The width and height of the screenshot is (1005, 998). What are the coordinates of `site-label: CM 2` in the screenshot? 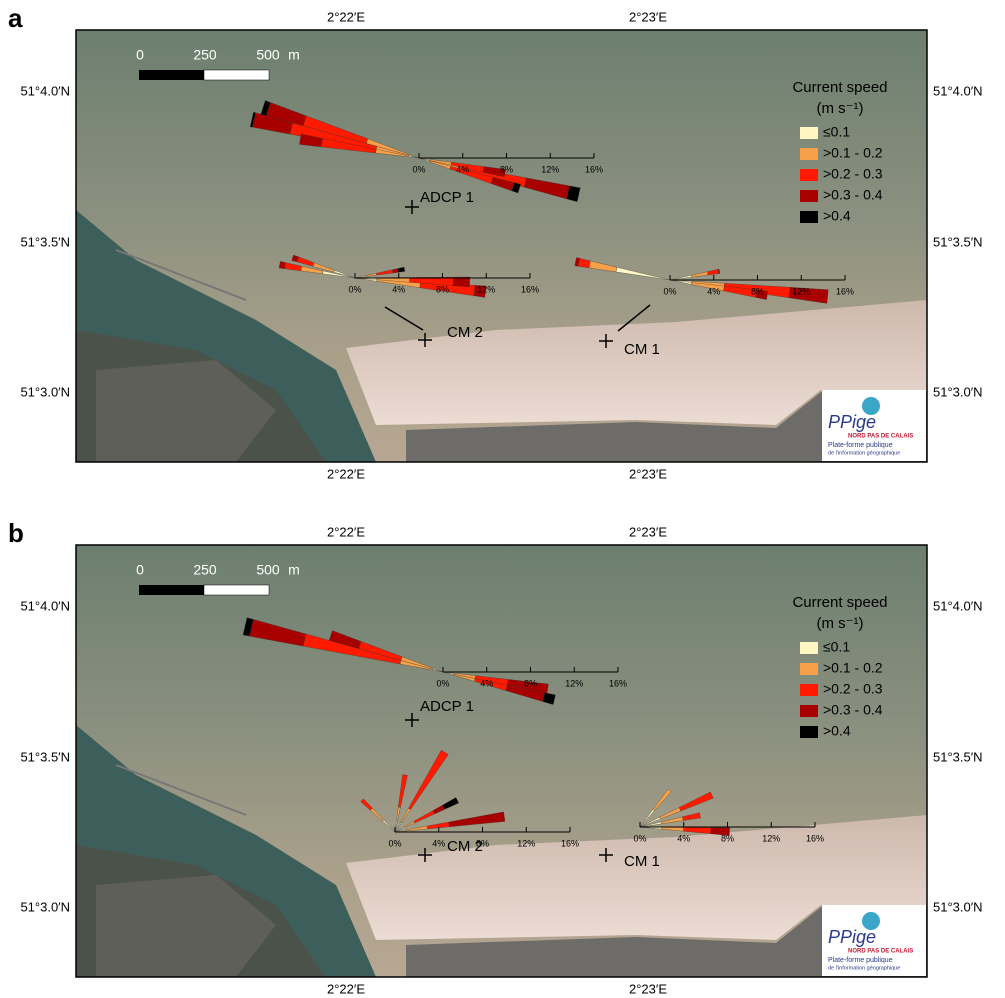 It's located at (465, 846).